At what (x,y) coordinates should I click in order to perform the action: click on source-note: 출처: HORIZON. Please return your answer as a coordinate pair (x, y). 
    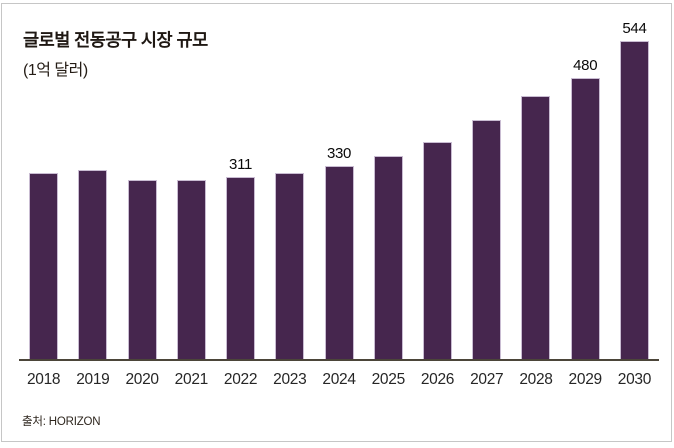
    Looking at the image, I should click on (61, 422).